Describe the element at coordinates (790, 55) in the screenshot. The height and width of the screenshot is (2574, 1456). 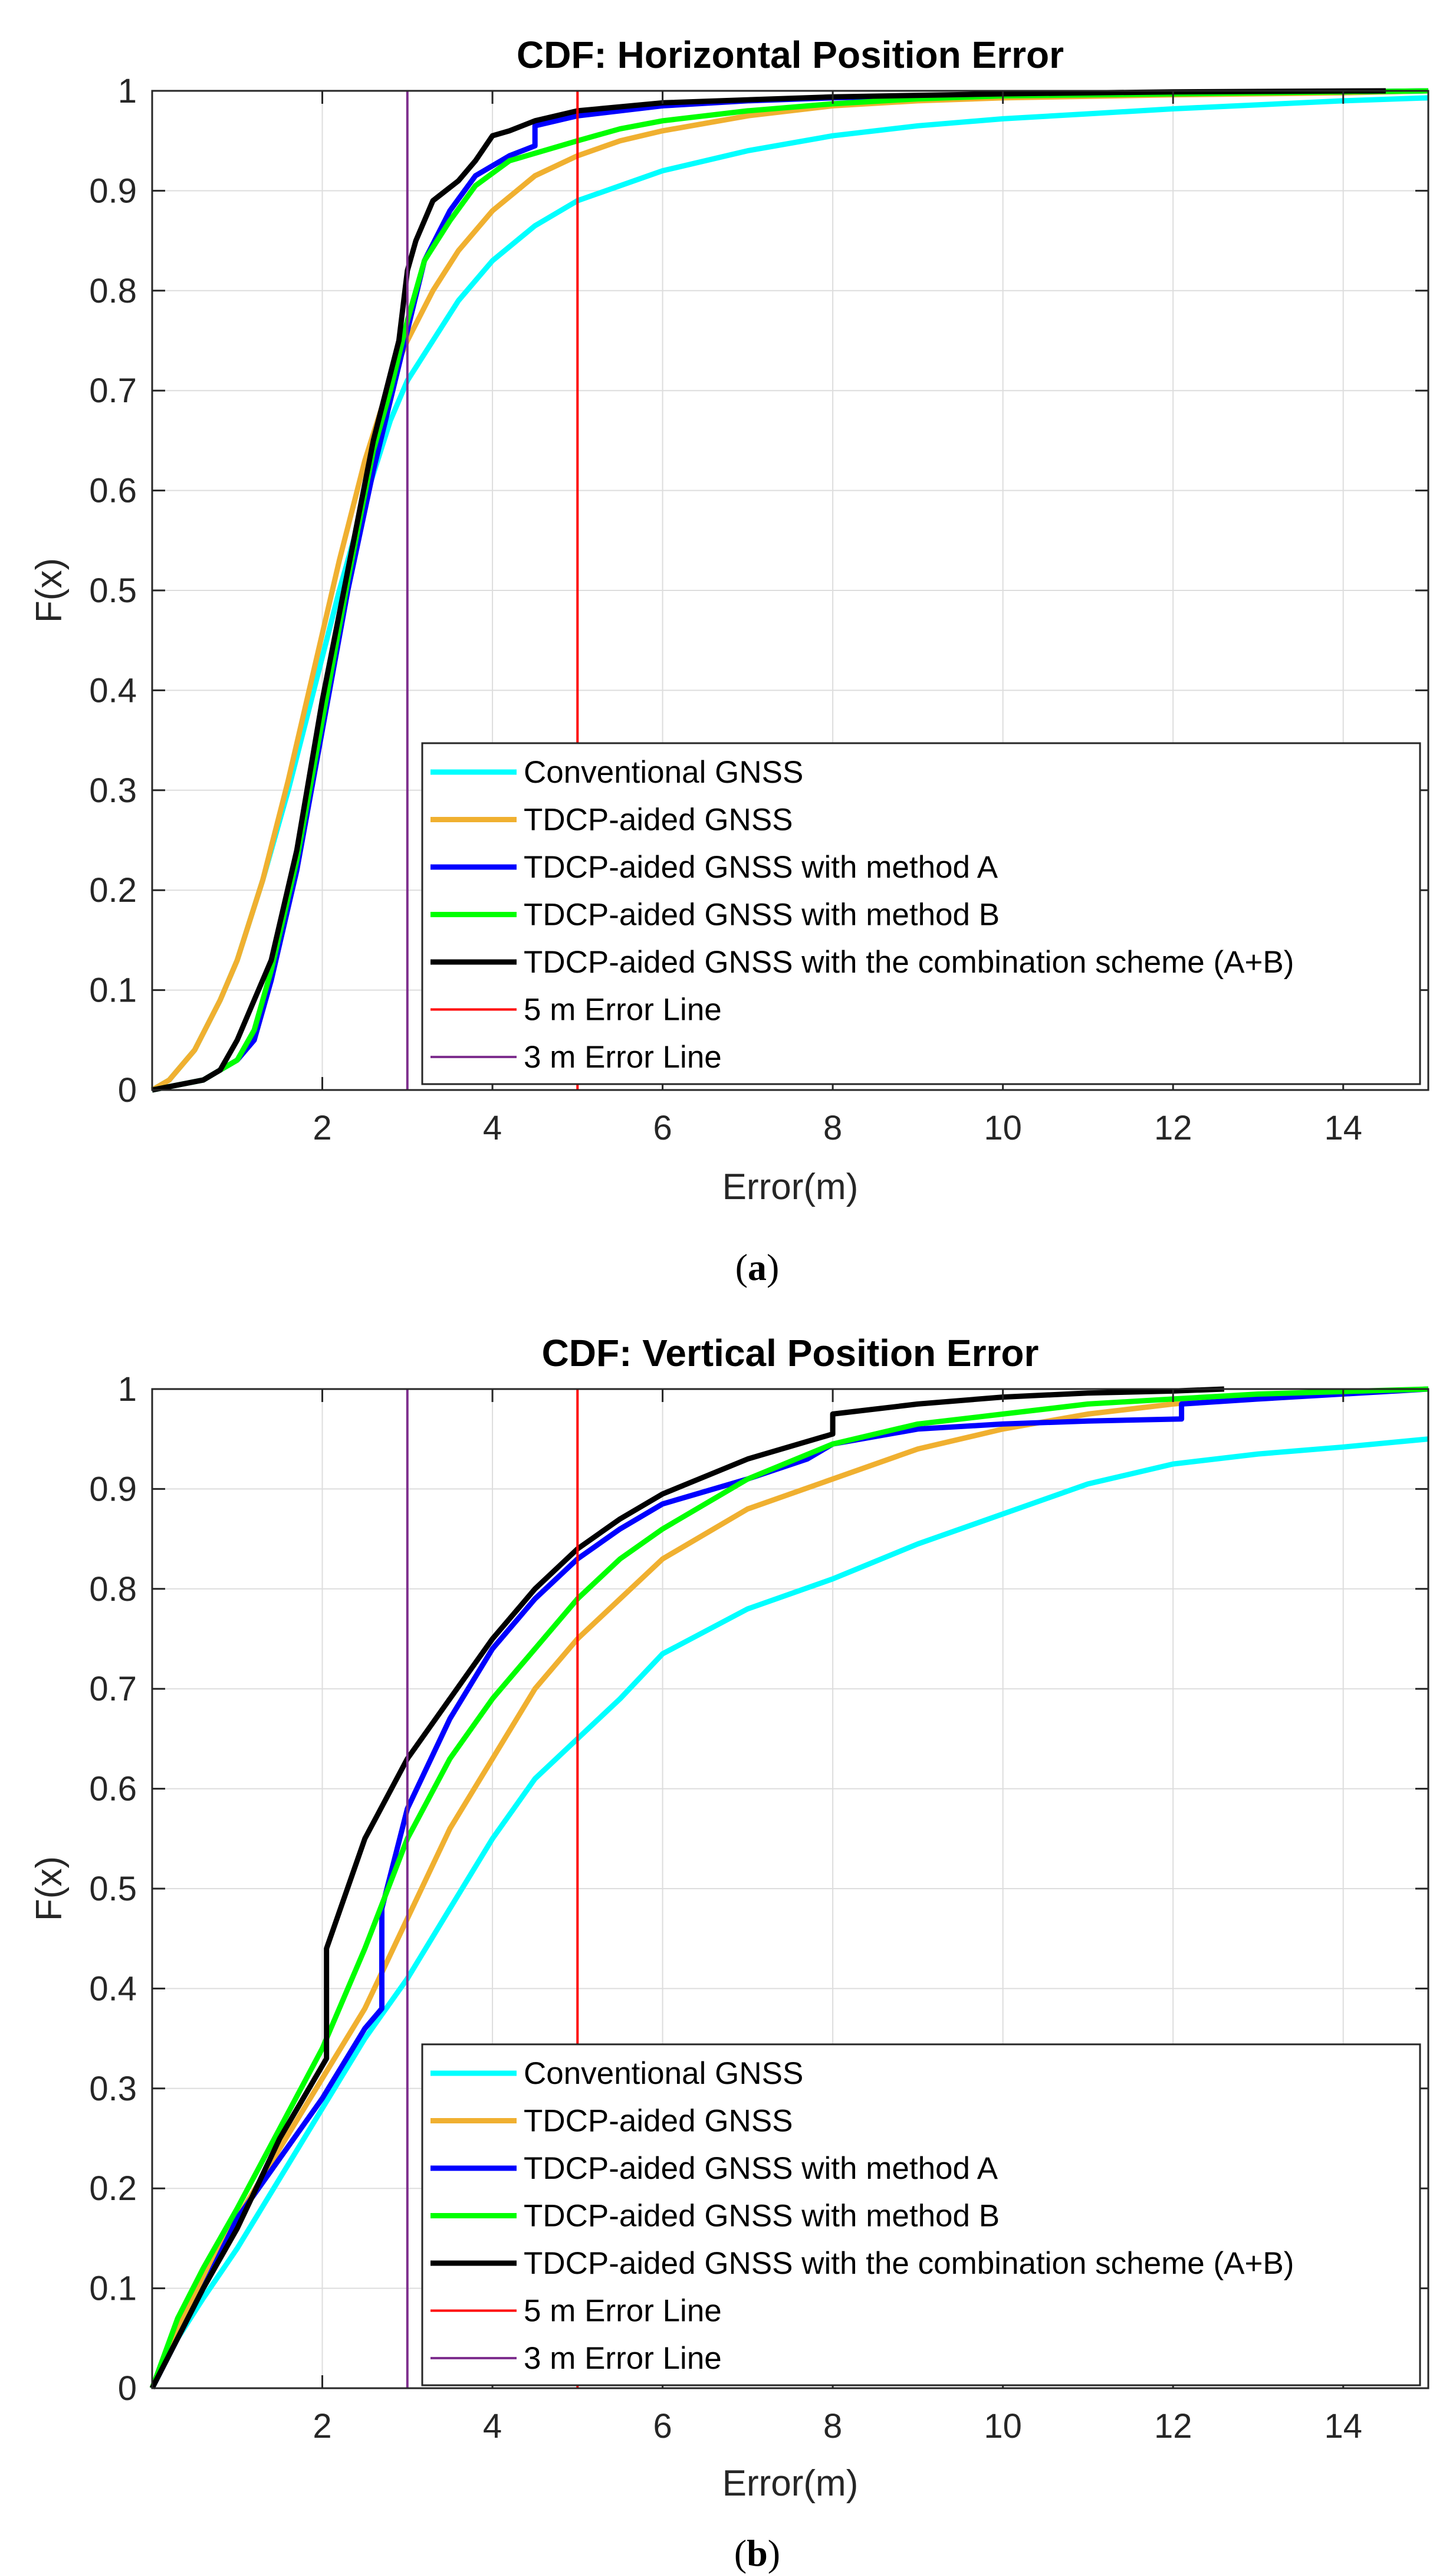
I see `chart-title: CDF: Horizontal Position Error` at that location.